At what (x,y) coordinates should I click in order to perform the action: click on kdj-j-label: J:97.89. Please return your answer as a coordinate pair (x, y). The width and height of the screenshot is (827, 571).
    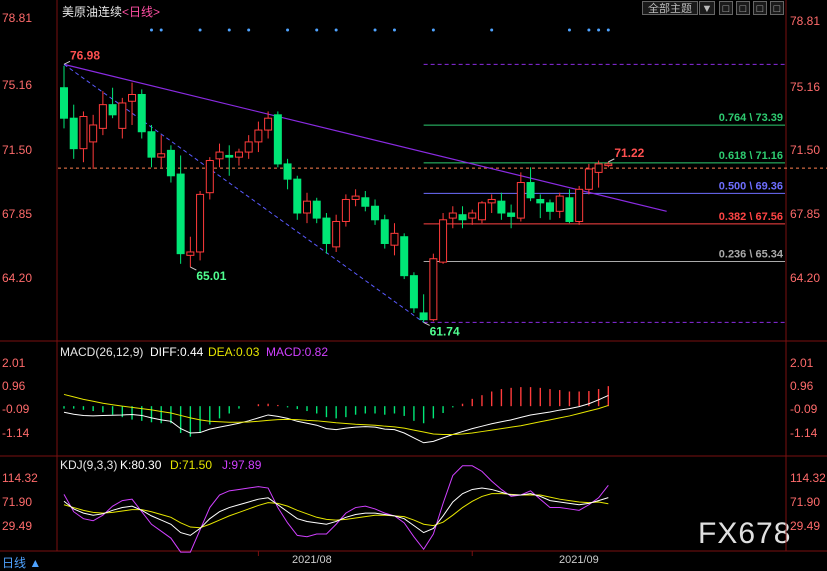
    Looking at the image, I should click on (242, 465).